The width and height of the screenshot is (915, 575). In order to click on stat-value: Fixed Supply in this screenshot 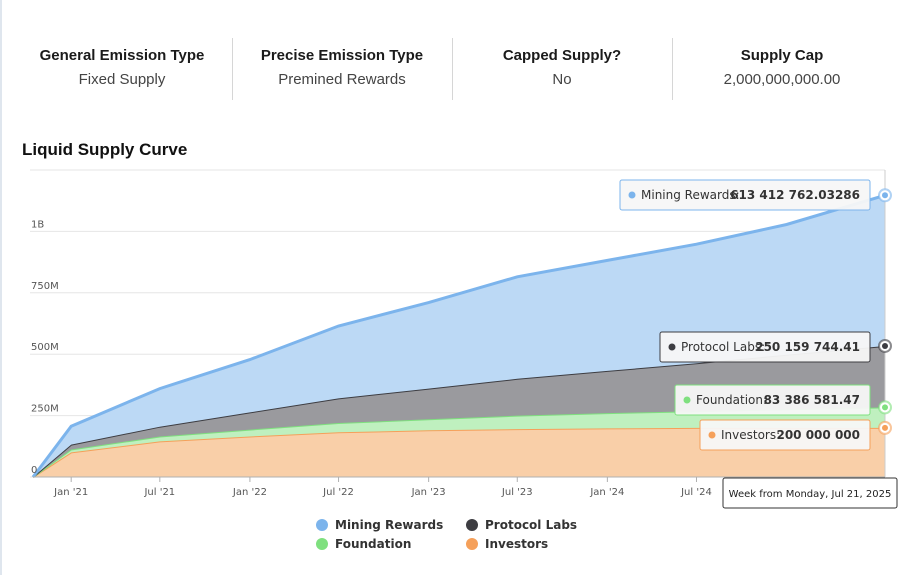, I will do `click(122, 79)`.